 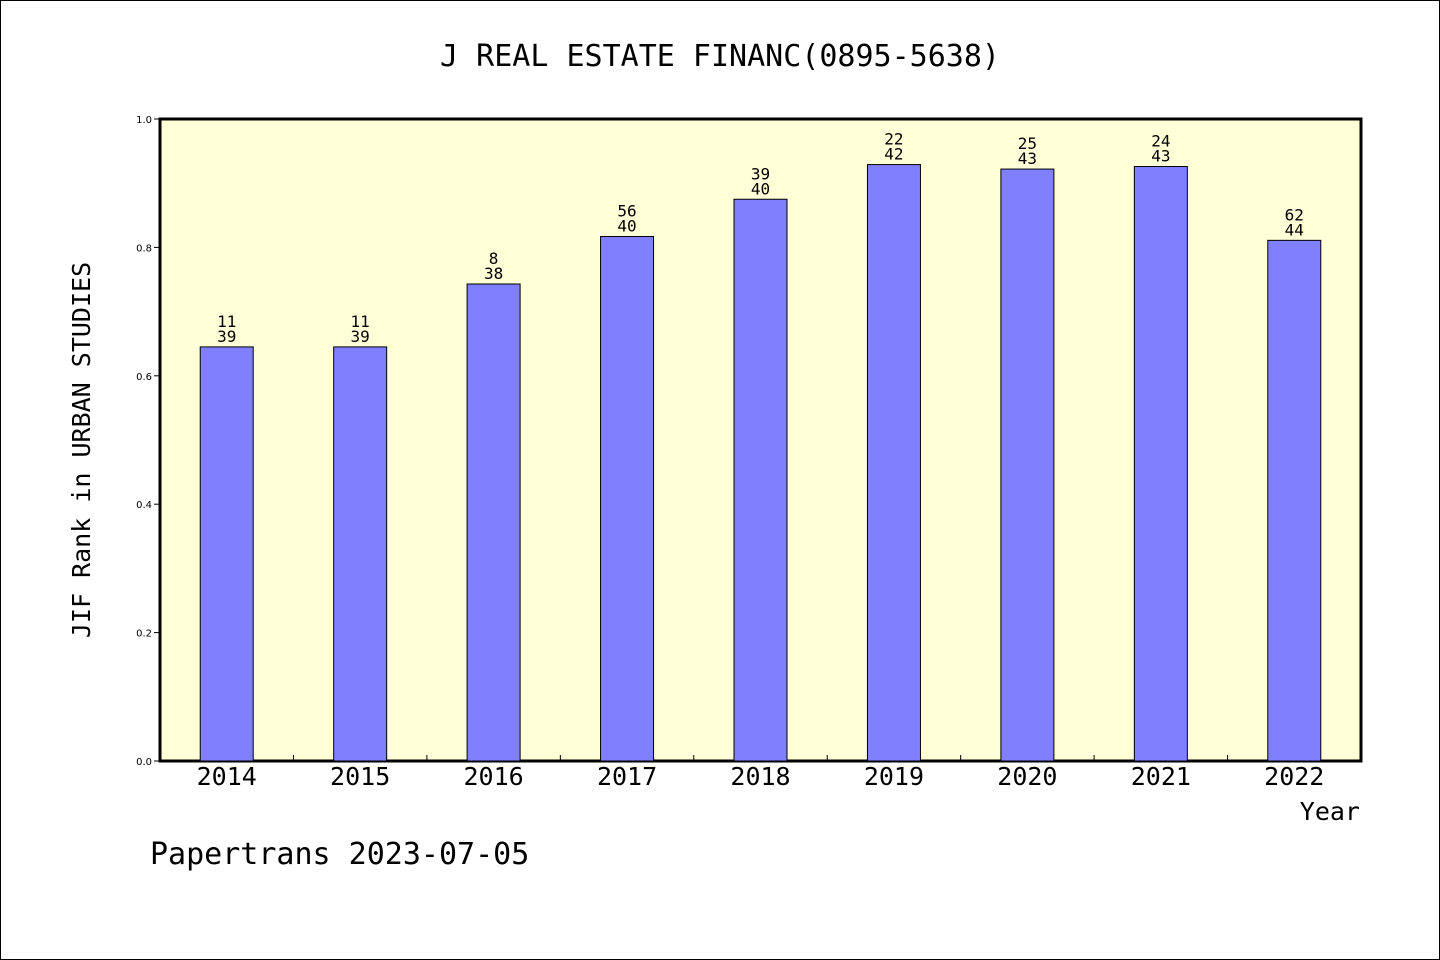 What do you see at coordinates (626, 210) in the screenshot?
I see `bar-label-top: 56` at bounding box center [626, 210].